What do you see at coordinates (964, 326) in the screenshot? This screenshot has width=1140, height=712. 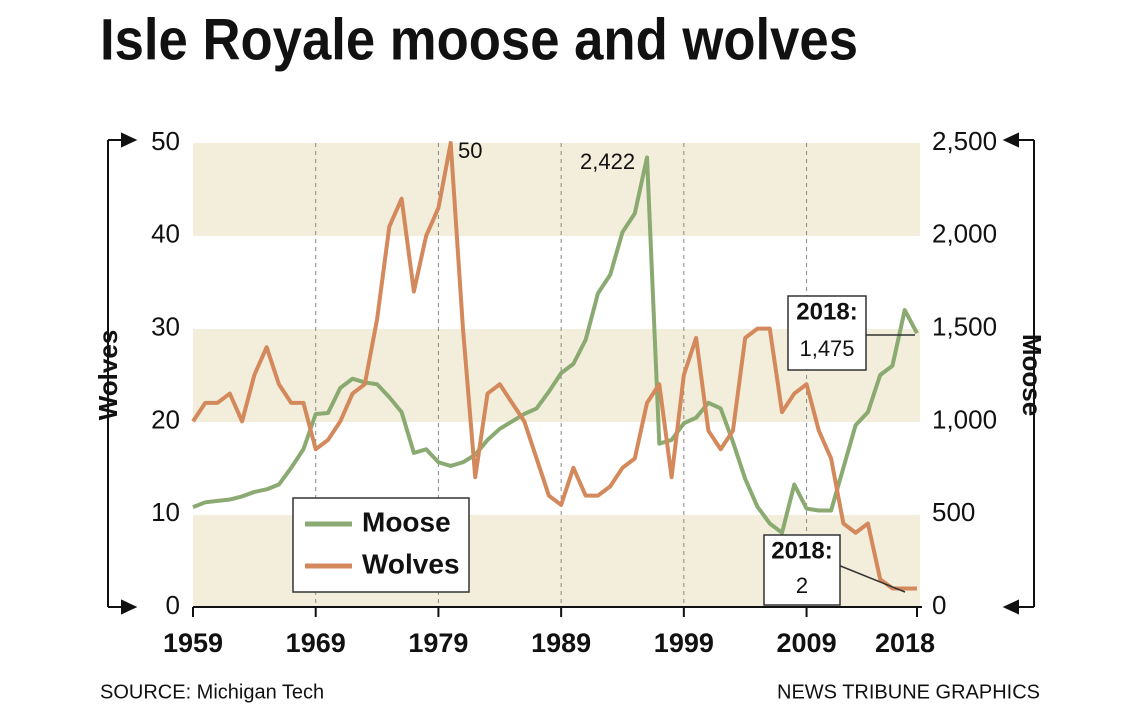 I see `y2-tick-label: 1,500` at bounding box center [964, 326].